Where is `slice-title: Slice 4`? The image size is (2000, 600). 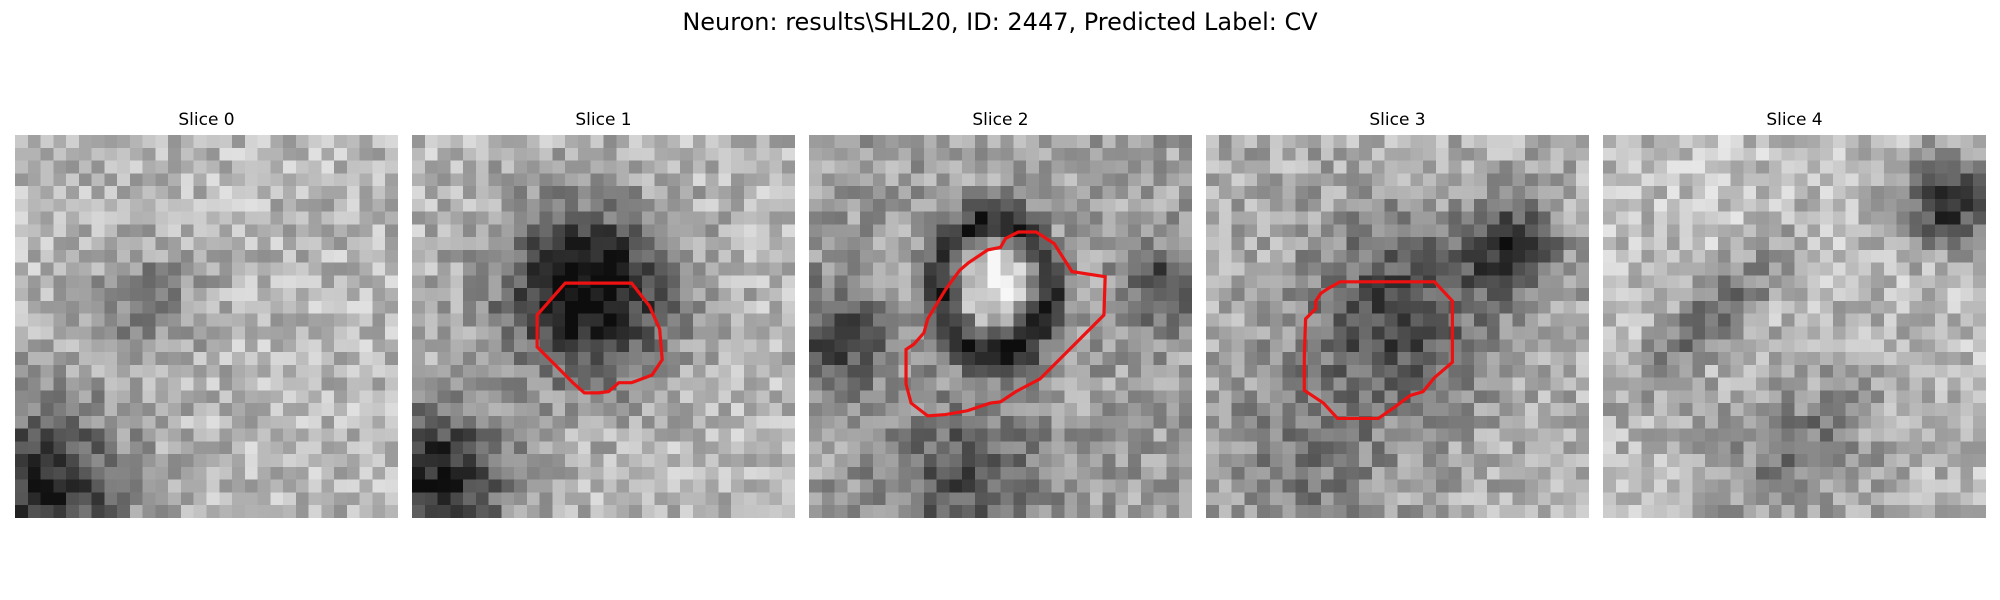
slice-title: Slice 4 is located at coordinates (1794, 120).